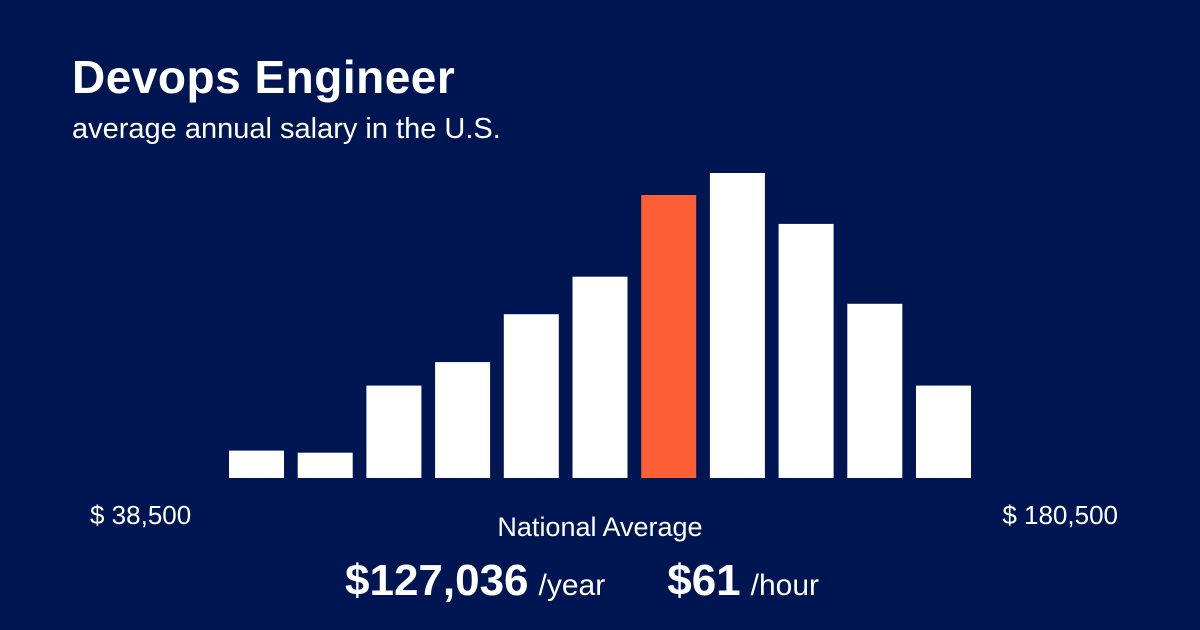 This screenshot has height=630, width=1200. What do you see at coordinates (437, 580) in the screenshot?
I see `annual-salary-value: $127,036` at bounding box center [437, 580].